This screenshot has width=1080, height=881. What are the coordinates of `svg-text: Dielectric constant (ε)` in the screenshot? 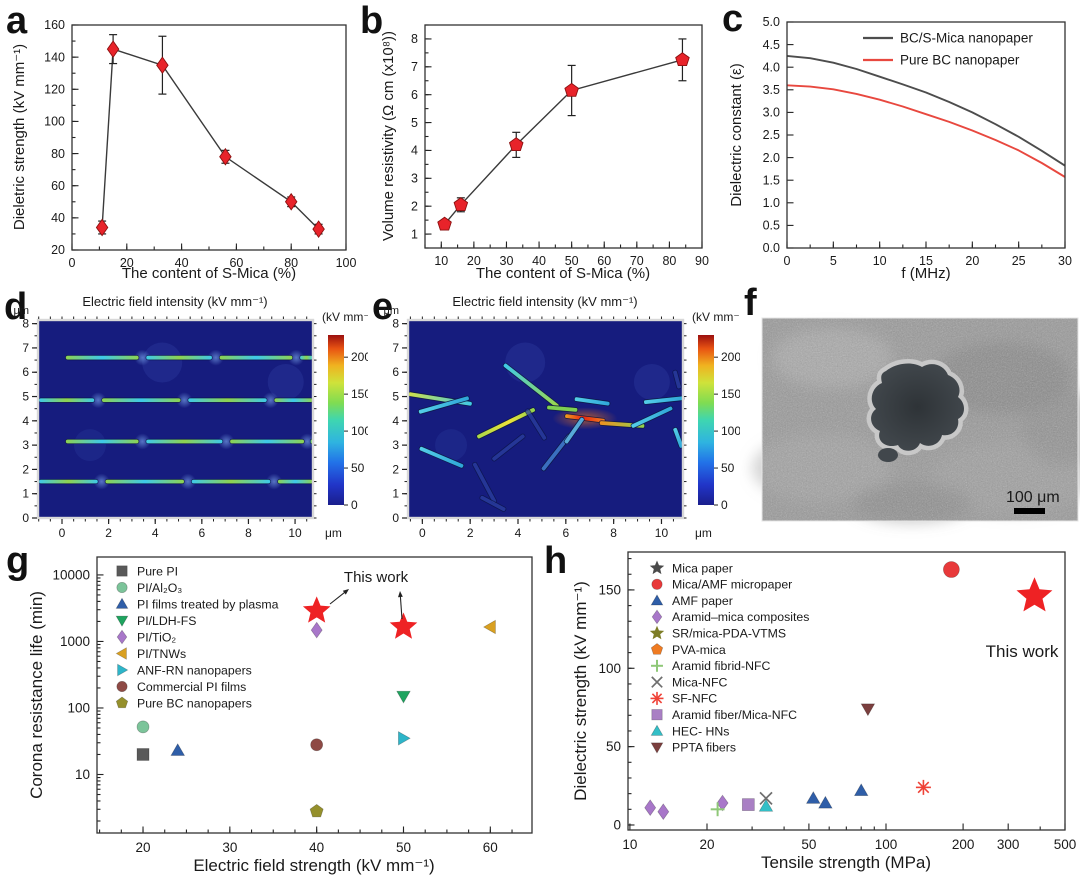 It's located at (736, 134).